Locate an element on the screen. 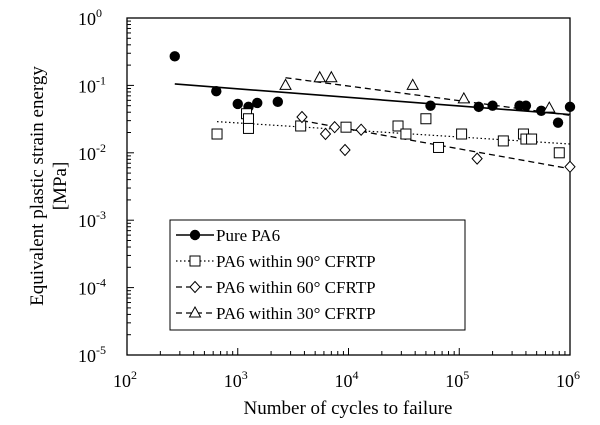 The image size is (600, 425). y-tick-label: 10⁻⁴ is located at coordinates (92, 287).